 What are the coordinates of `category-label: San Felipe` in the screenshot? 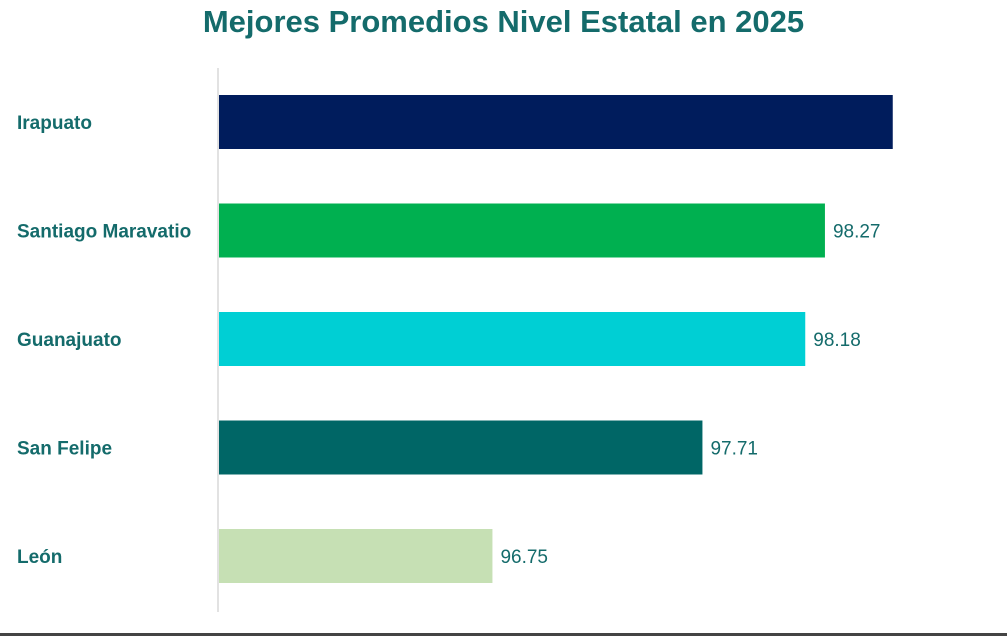 It's located at (64, 449).